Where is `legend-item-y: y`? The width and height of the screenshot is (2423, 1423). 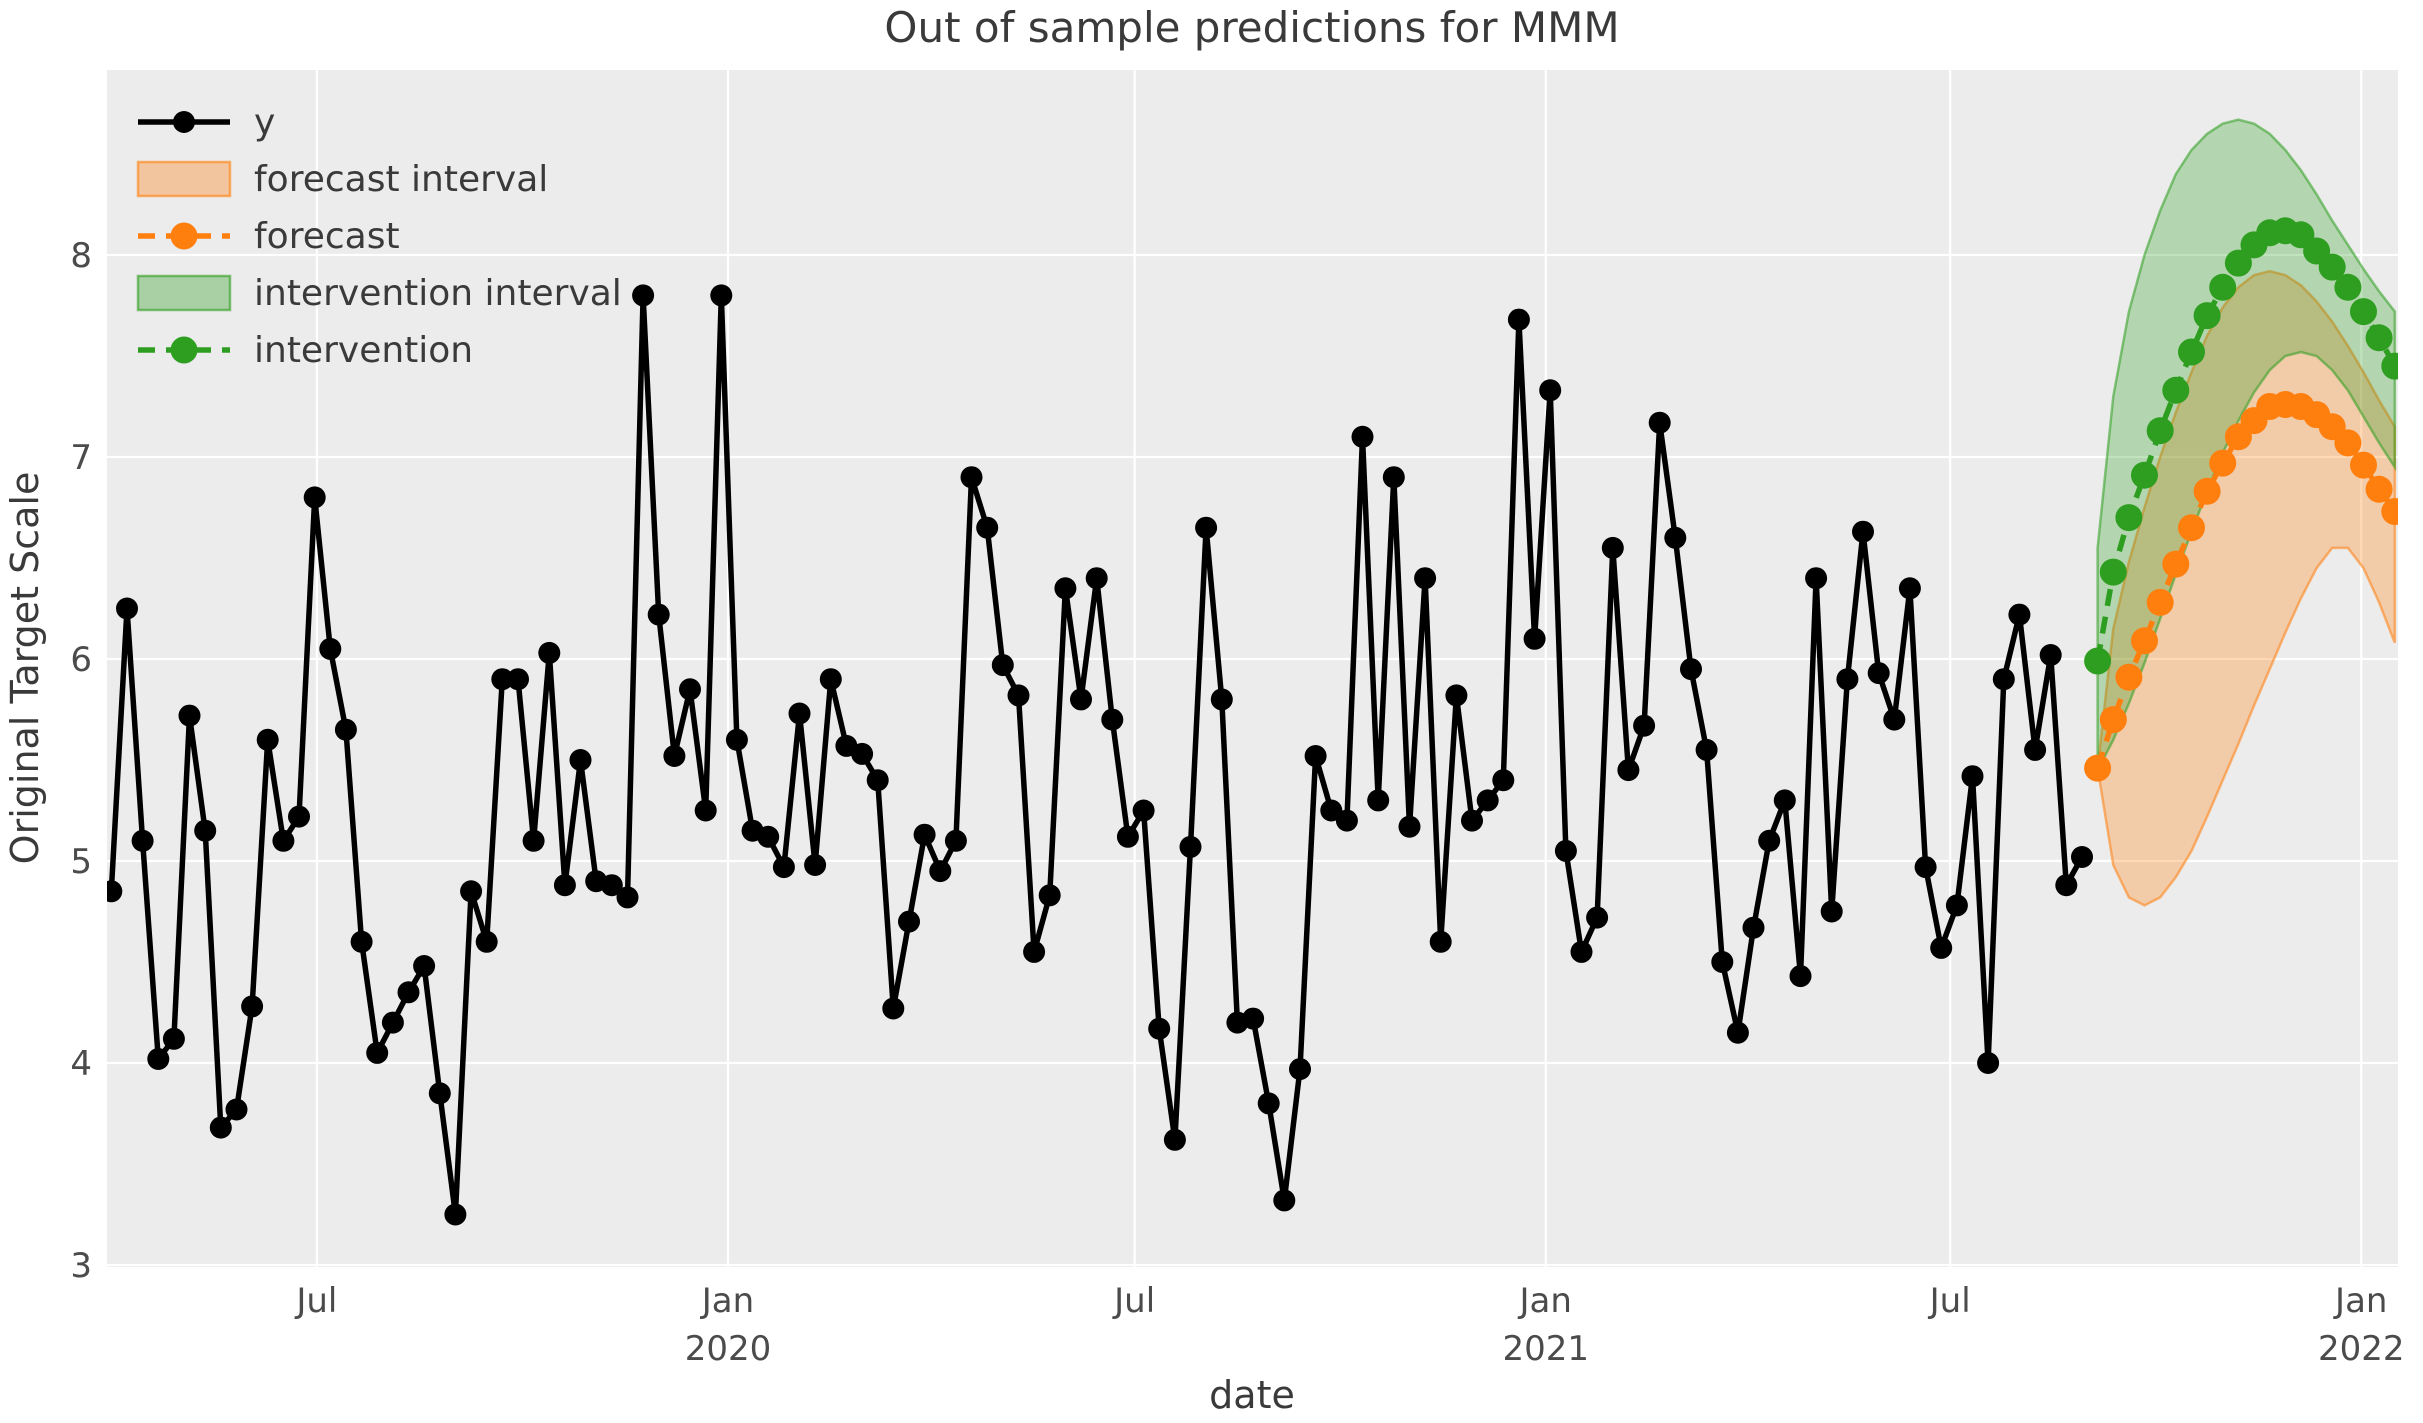 legend-item-y: y is located at coordinates (206, 122).